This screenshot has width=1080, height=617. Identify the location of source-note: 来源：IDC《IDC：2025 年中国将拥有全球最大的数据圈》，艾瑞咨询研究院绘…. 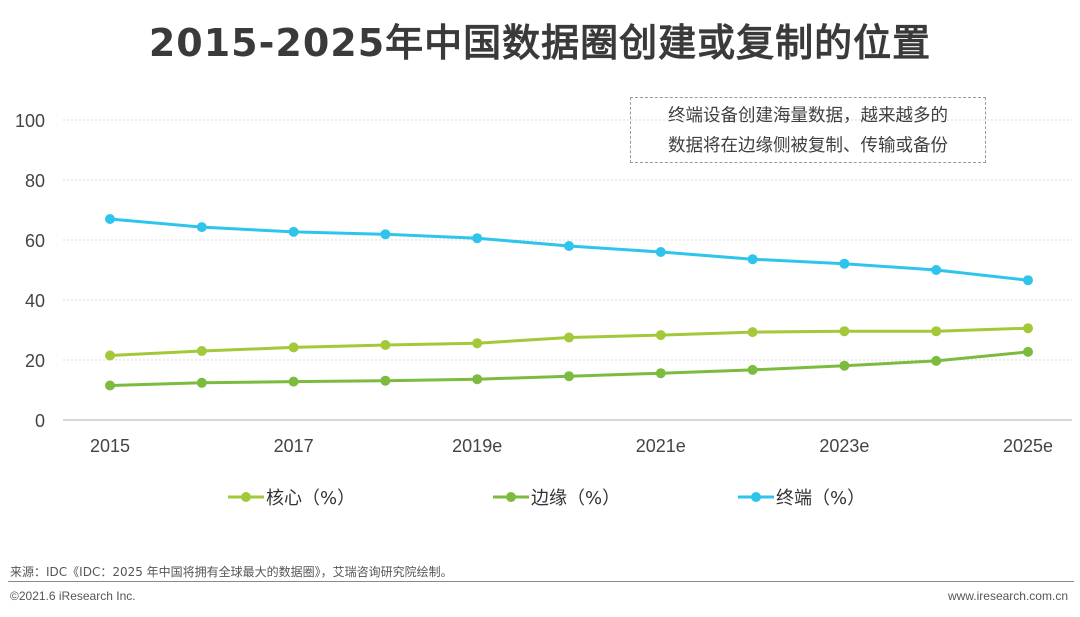
(231, 572).